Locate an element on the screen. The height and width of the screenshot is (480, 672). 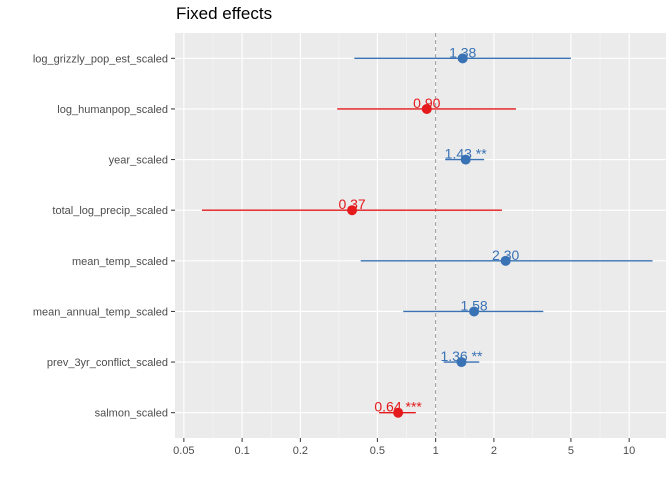
estimate-label: 1.43 ** is located at coordinates (466, 154).